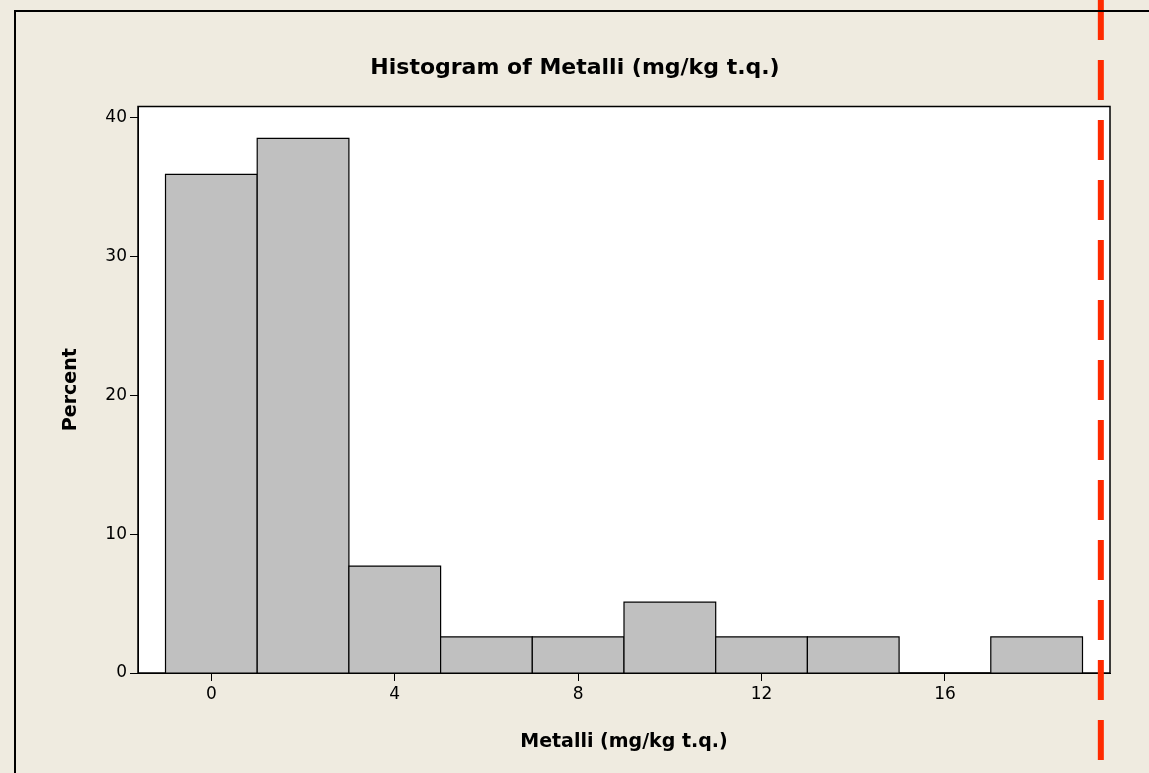  I want to click on x-tick-label: 0, so click(211, 692).